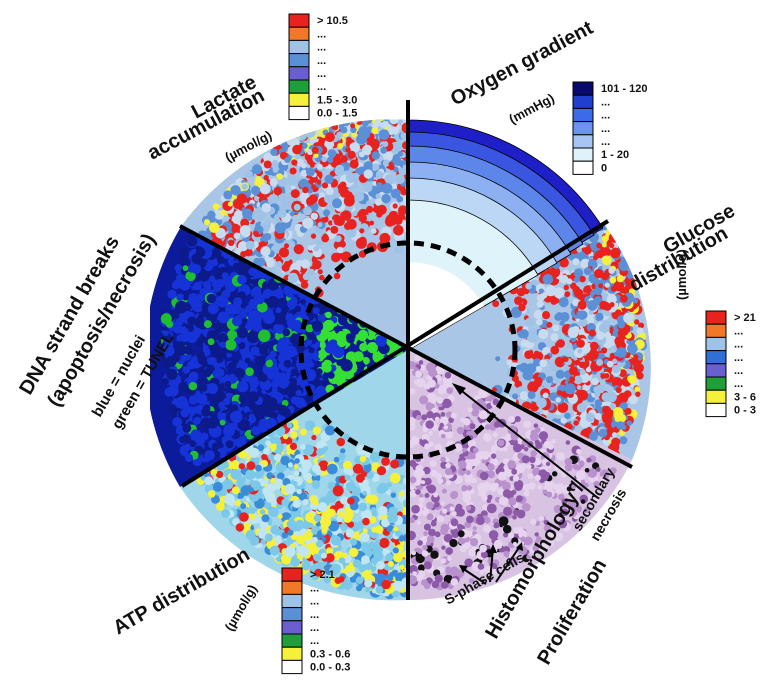 The width and height of the screenshot is (766, 681). What do you see at coordinates (292, 601) in the screenshot?
I see `legend-swatch` at bounding box center [292, 601].